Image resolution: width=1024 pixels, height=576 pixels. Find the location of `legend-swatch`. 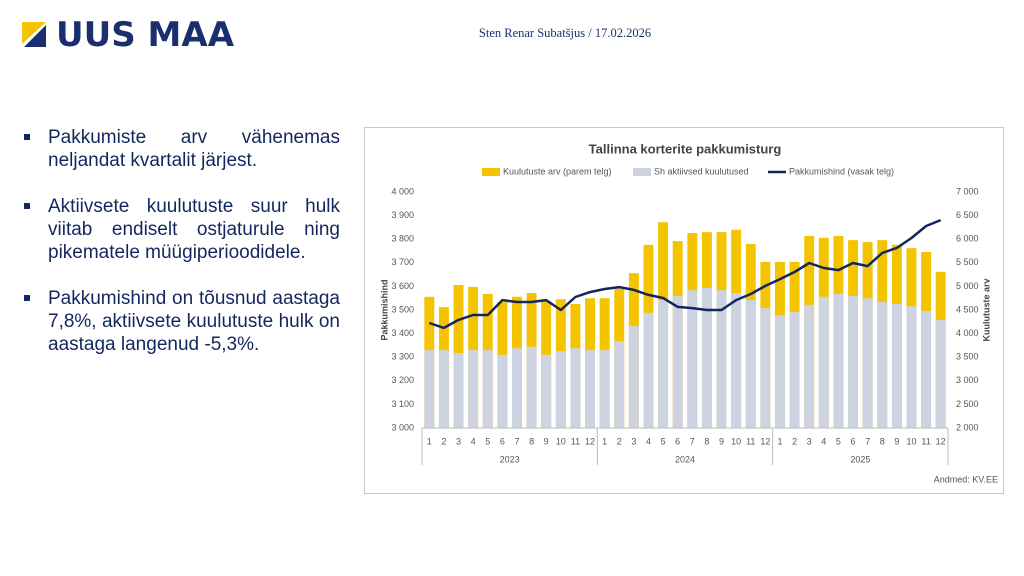

legend-swatch is located at coordinates (491, 172).